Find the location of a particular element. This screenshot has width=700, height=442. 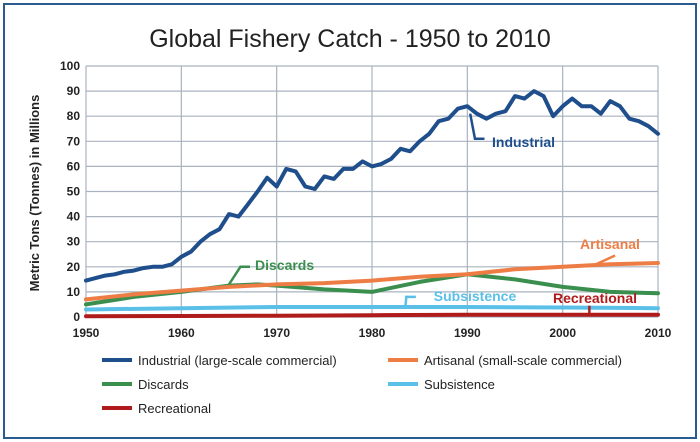

y-tick-label: 10 is located at coordinates (74, 292).